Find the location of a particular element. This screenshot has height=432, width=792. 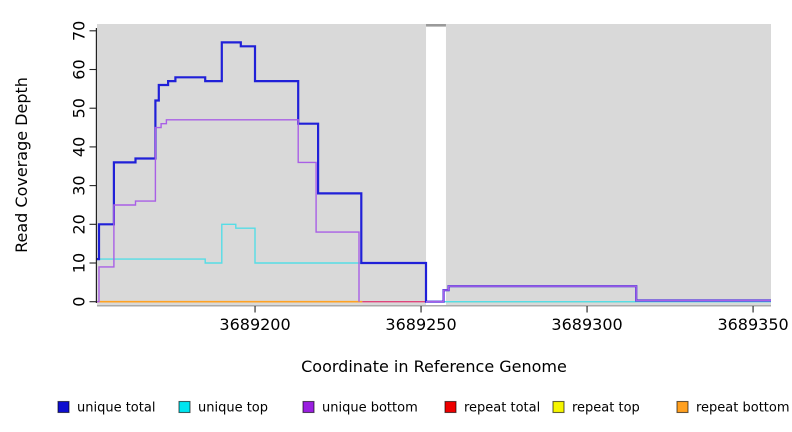

x-tick-label: 3689250 is located at coordinates (420, 324).